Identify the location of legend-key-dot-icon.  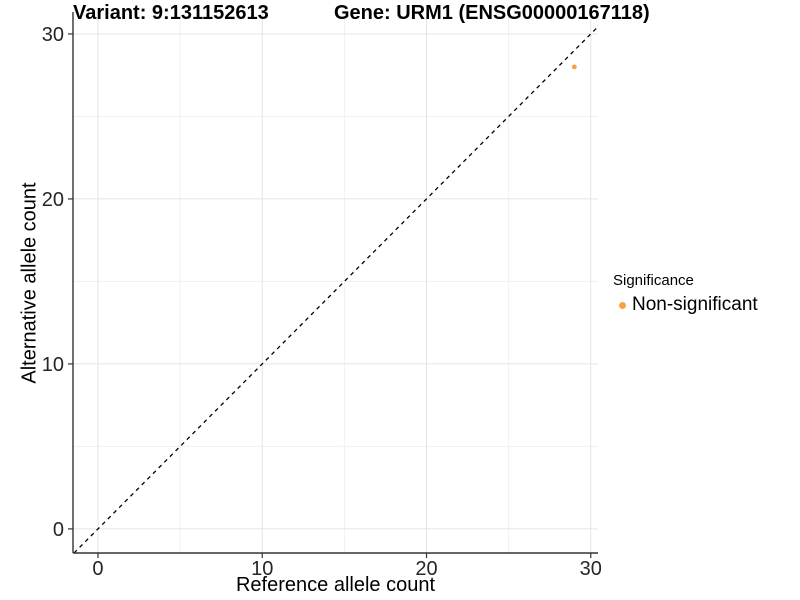
(622, 305).